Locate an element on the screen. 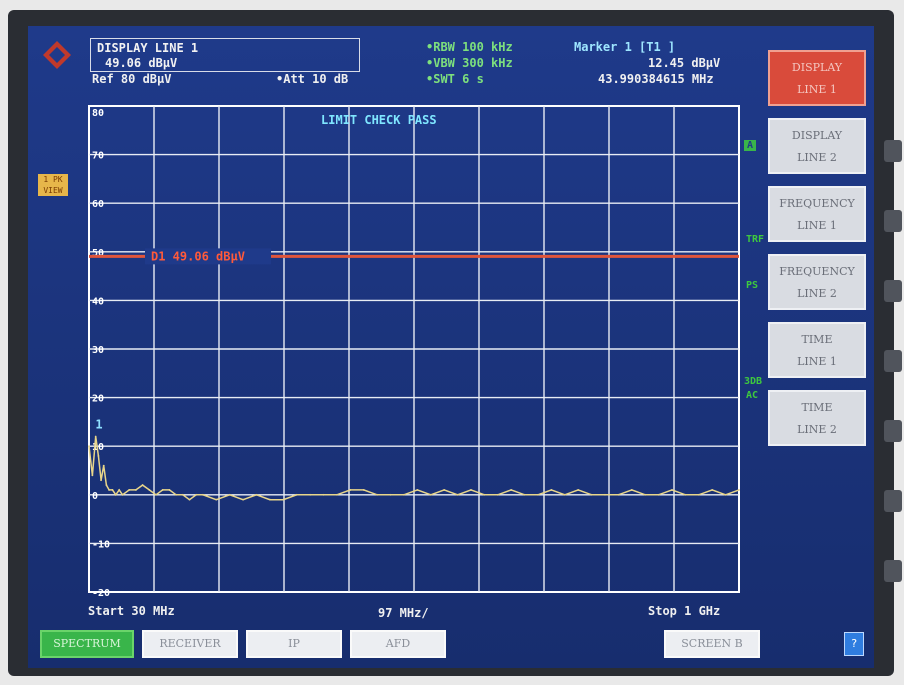 The image size is (904, 685). y-tick-label: 50 is located at coordinates (98, 253).